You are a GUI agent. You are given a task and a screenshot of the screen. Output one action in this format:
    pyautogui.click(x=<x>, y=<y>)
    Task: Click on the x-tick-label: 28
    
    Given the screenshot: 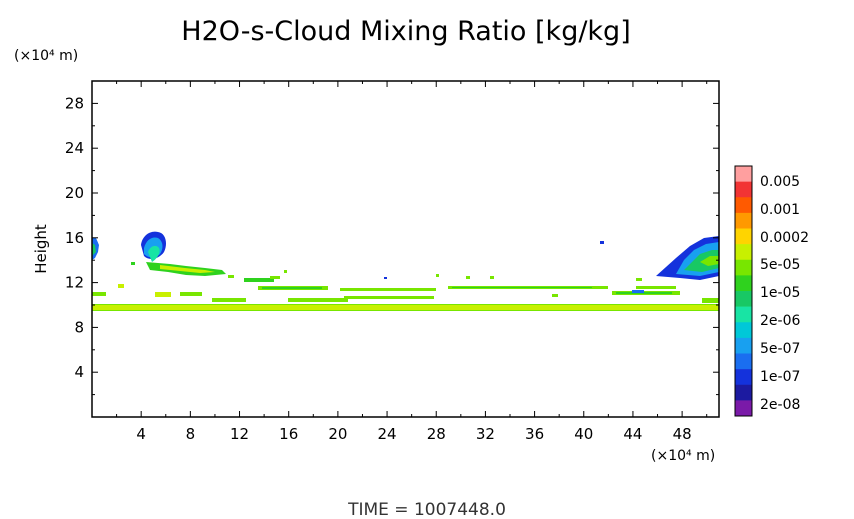 What is the action you would take?
    pyautogui.click(x=436, y=434)
    